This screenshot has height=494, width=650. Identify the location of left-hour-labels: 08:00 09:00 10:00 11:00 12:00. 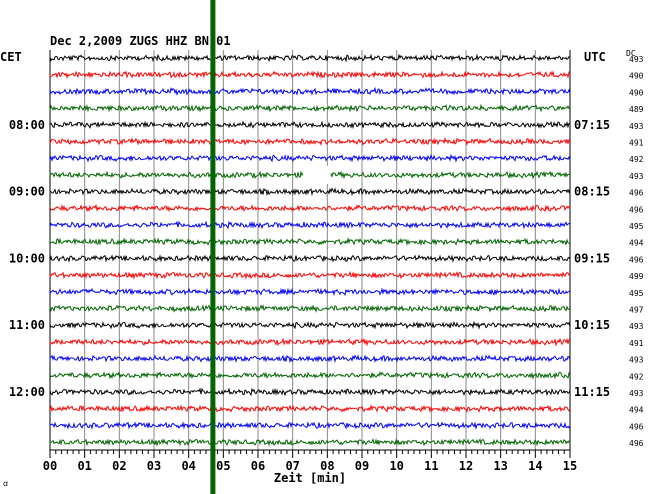
(27, 258).